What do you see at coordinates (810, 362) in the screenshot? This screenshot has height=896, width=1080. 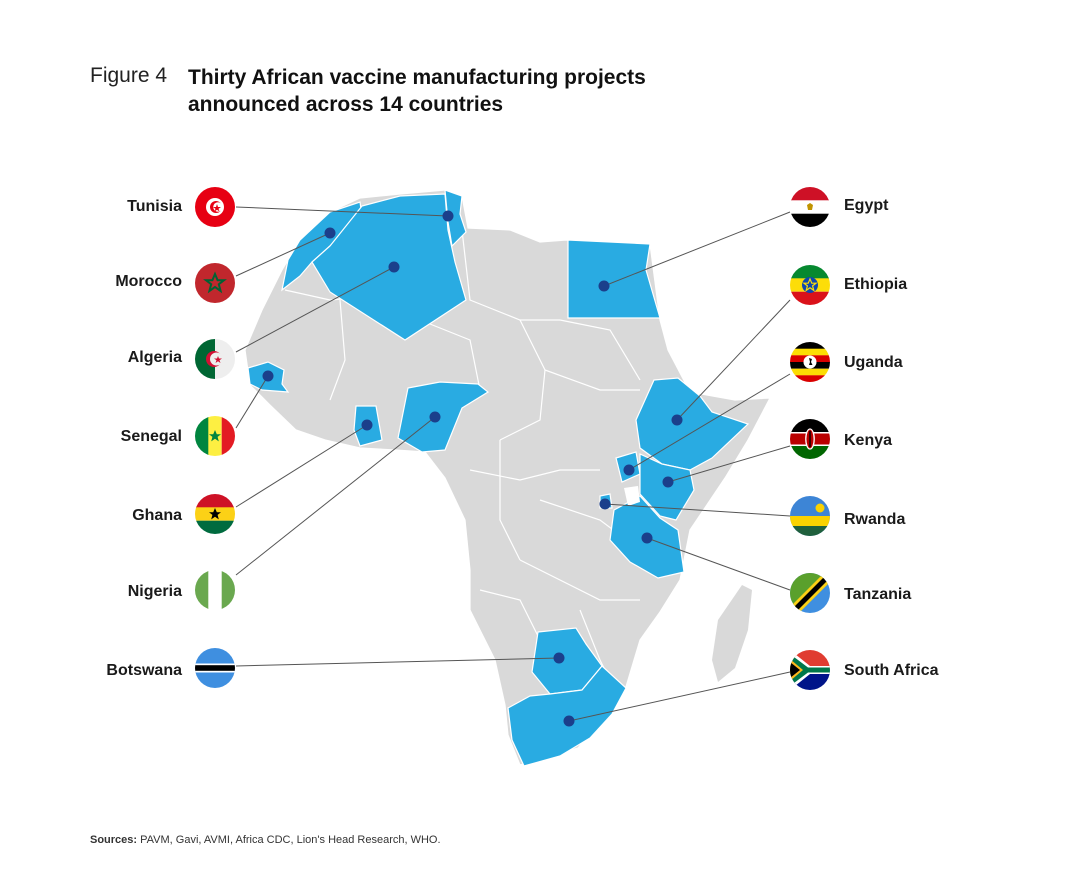 I see `uganda-flag` at bounding box center [810, 362].